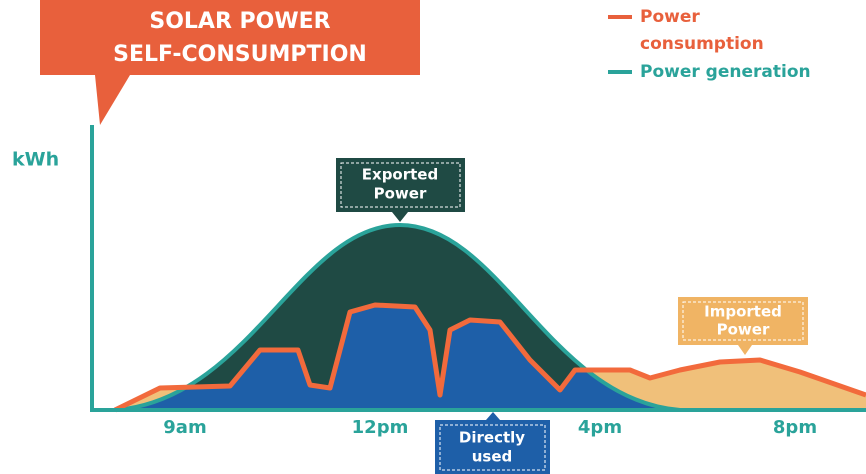 Image resolution: width=866 pixels, height=474 pixels. Describe the element at coordinates (397, 357) in the screenshot. I see `direct-area` at that location.